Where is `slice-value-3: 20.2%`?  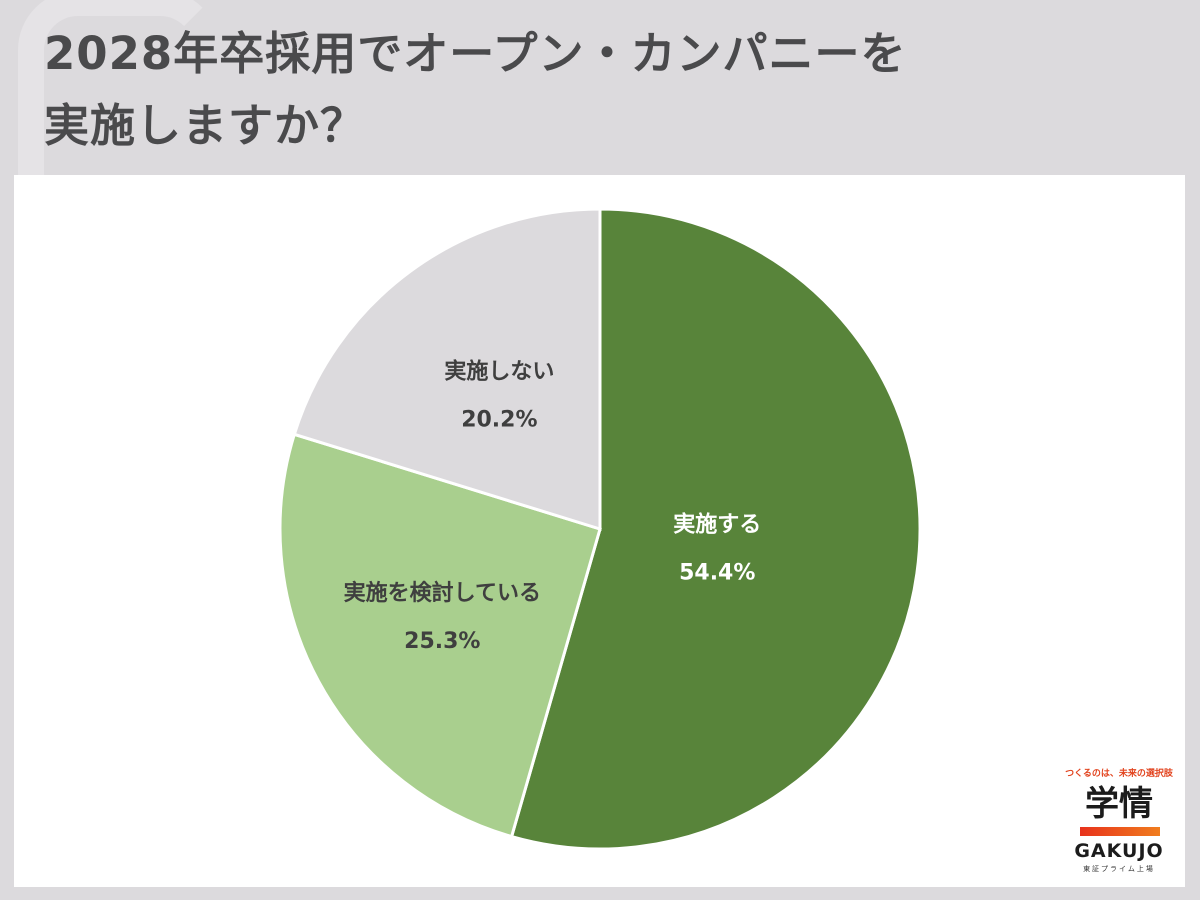 slice-value-3: 20.2% is located at coordinates (499, 419).